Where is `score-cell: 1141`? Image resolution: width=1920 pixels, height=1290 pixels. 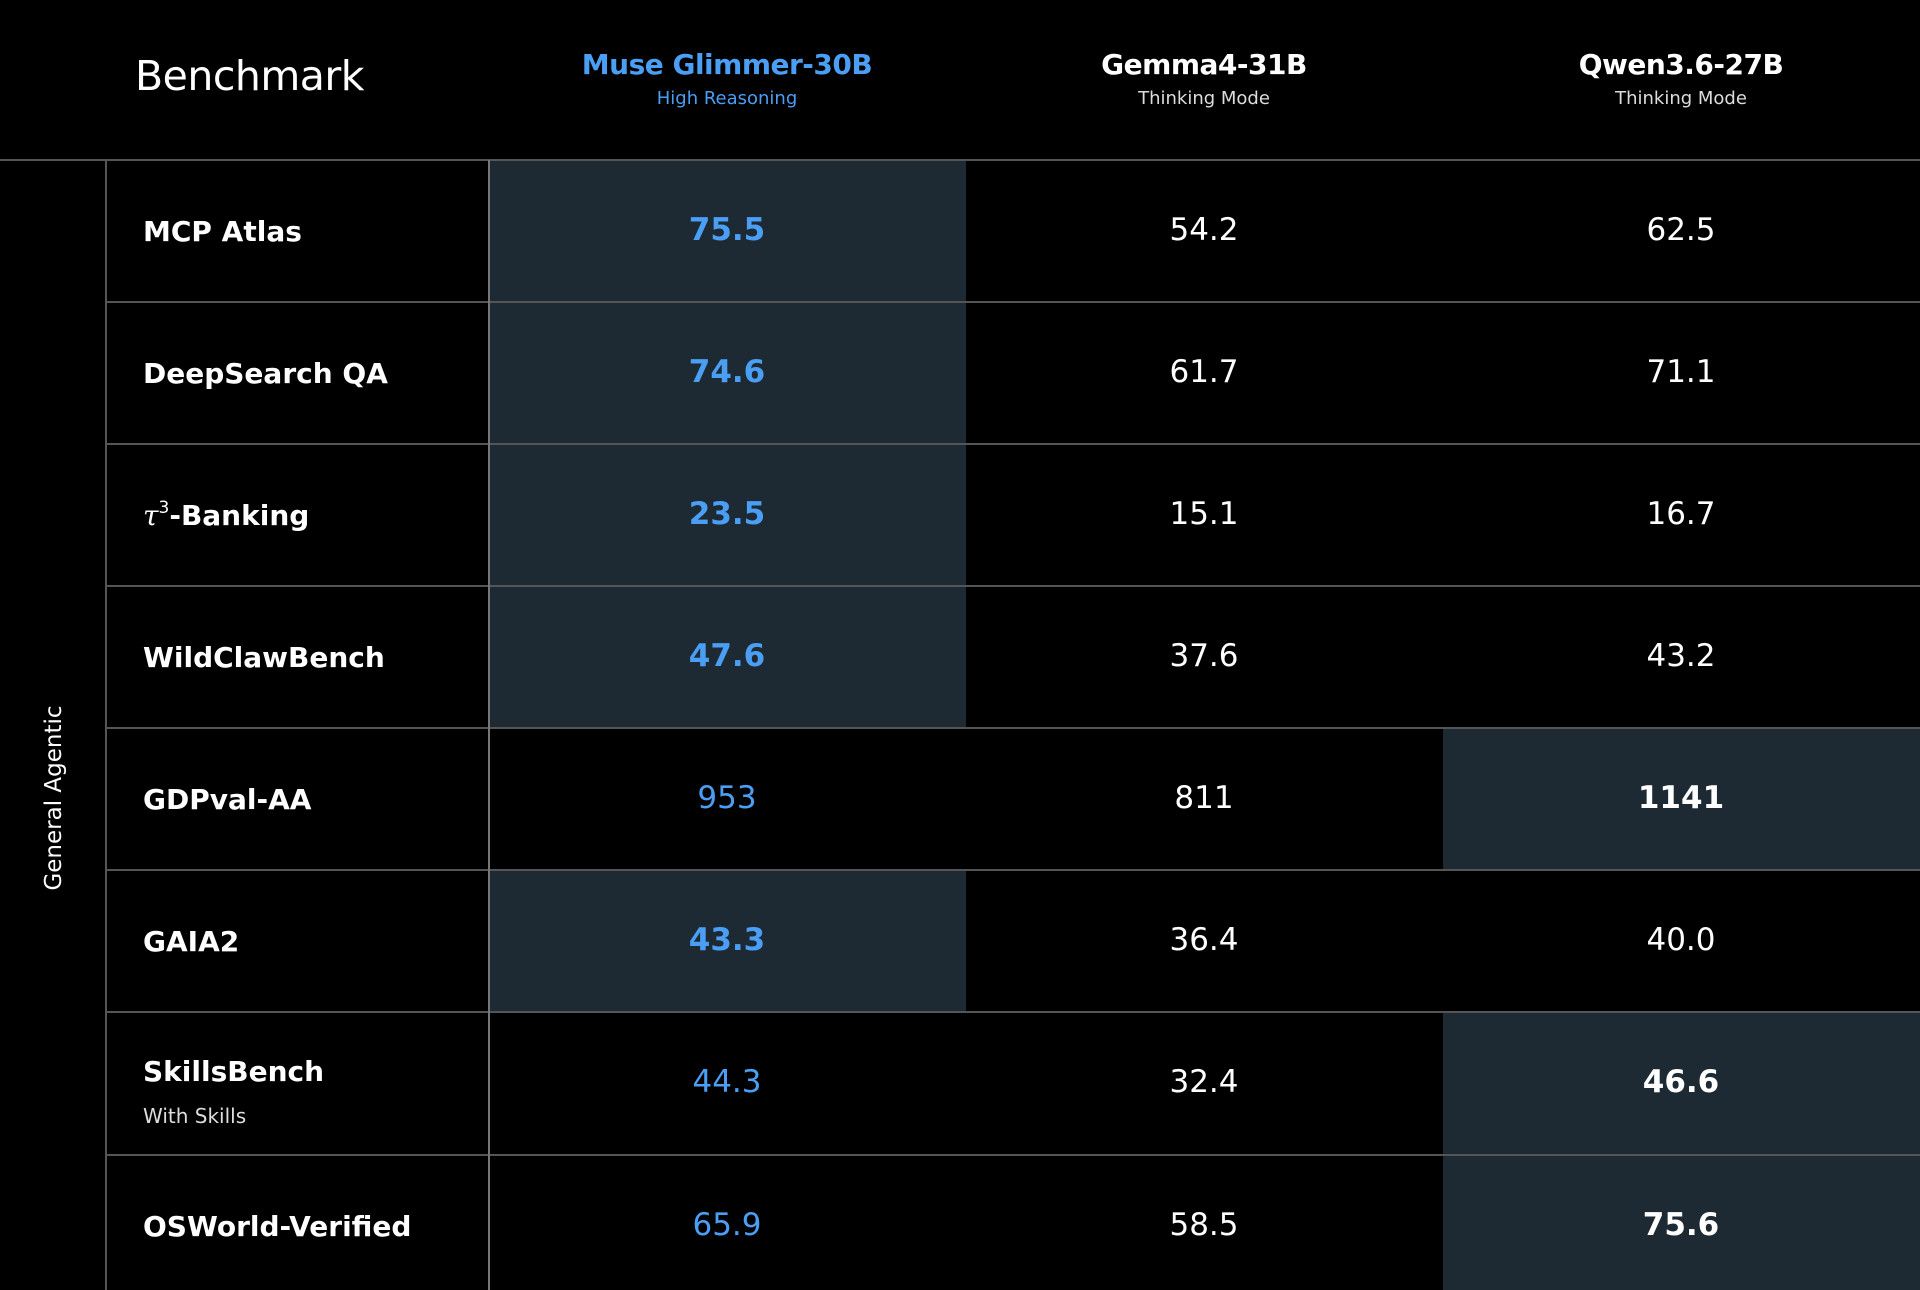
score-cell: 1141 is located at coordinates (1681, 798).